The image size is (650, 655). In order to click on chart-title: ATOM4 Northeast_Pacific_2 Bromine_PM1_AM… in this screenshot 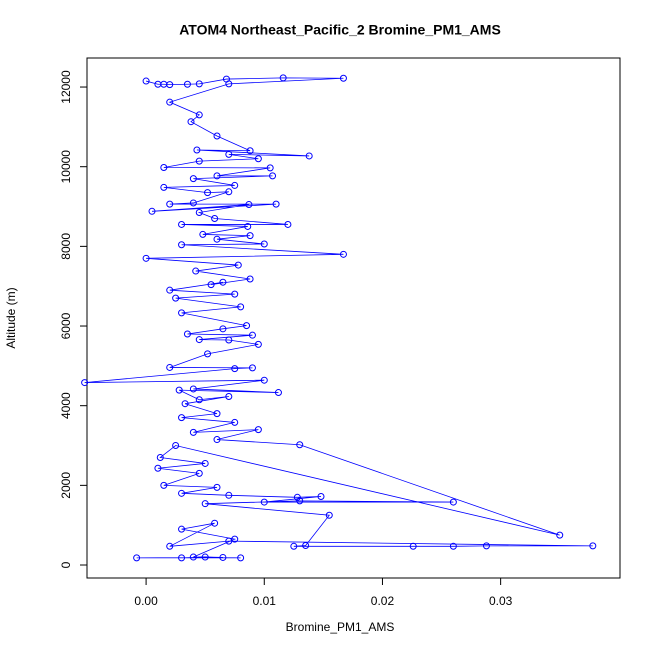, I will do `click(340, 30)`.